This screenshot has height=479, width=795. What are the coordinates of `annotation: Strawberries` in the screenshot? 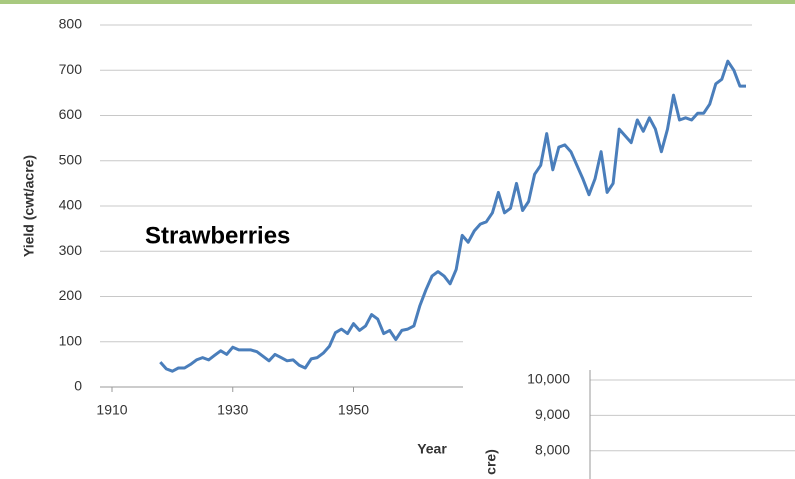 It's located at (217, 235).